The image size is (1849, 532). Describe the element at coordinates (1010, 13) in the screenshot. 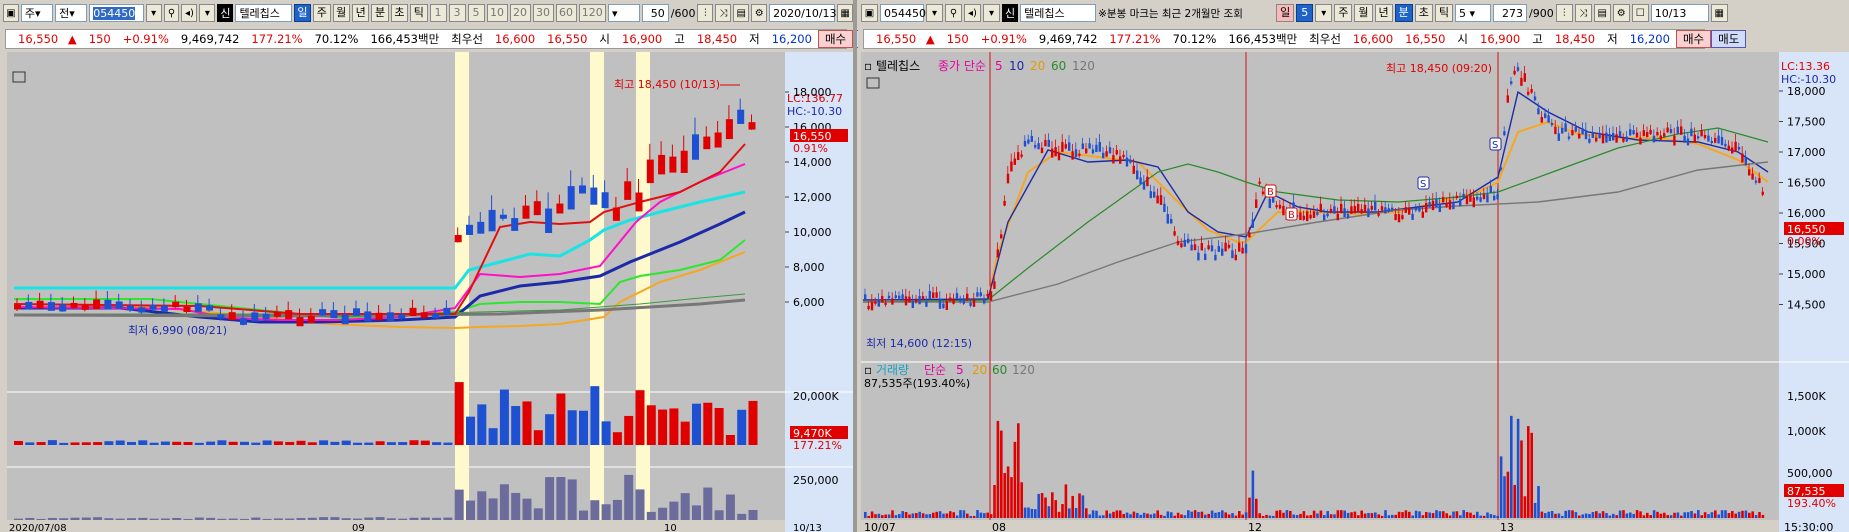

I see `credit-badge: 신` at that location.